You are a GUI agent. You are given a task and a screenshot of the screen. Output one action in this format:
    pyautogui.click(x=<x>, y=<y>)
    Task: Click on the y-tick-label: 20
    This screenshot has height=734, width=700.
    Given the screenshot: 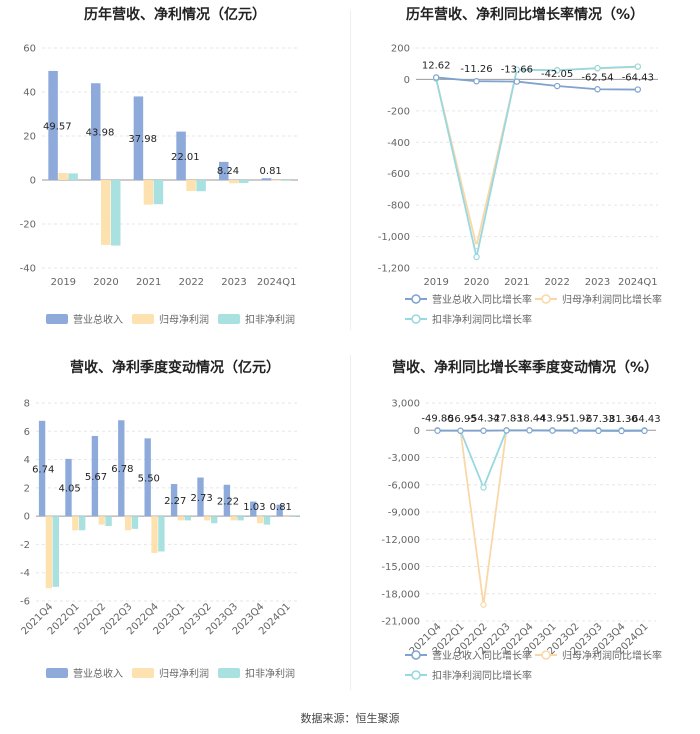 What is the action you would take?
    pyautogui.click(x=29, y=137)
    